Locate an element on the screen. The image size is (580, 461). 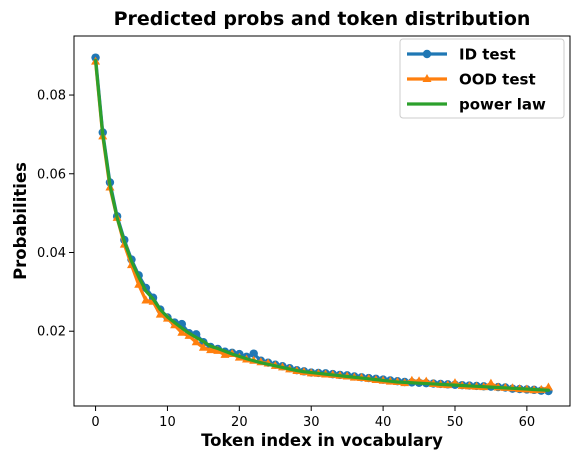
legend-entries: ID test OOD test power law is located at coordinates (476, 80).